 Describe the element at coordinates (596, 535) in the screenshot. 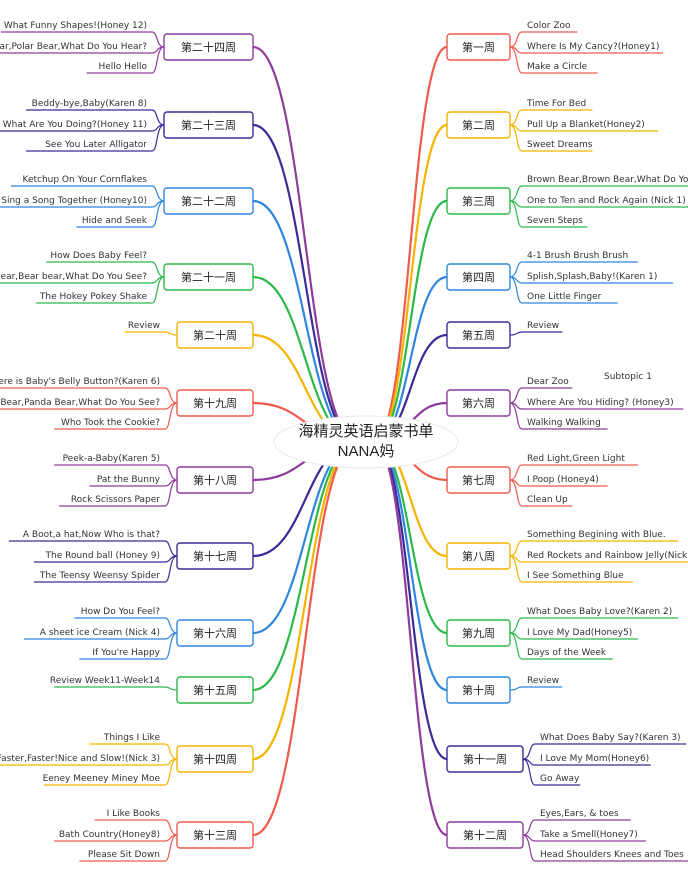

I see `book-title: Something Begining with Blue.` at that location.